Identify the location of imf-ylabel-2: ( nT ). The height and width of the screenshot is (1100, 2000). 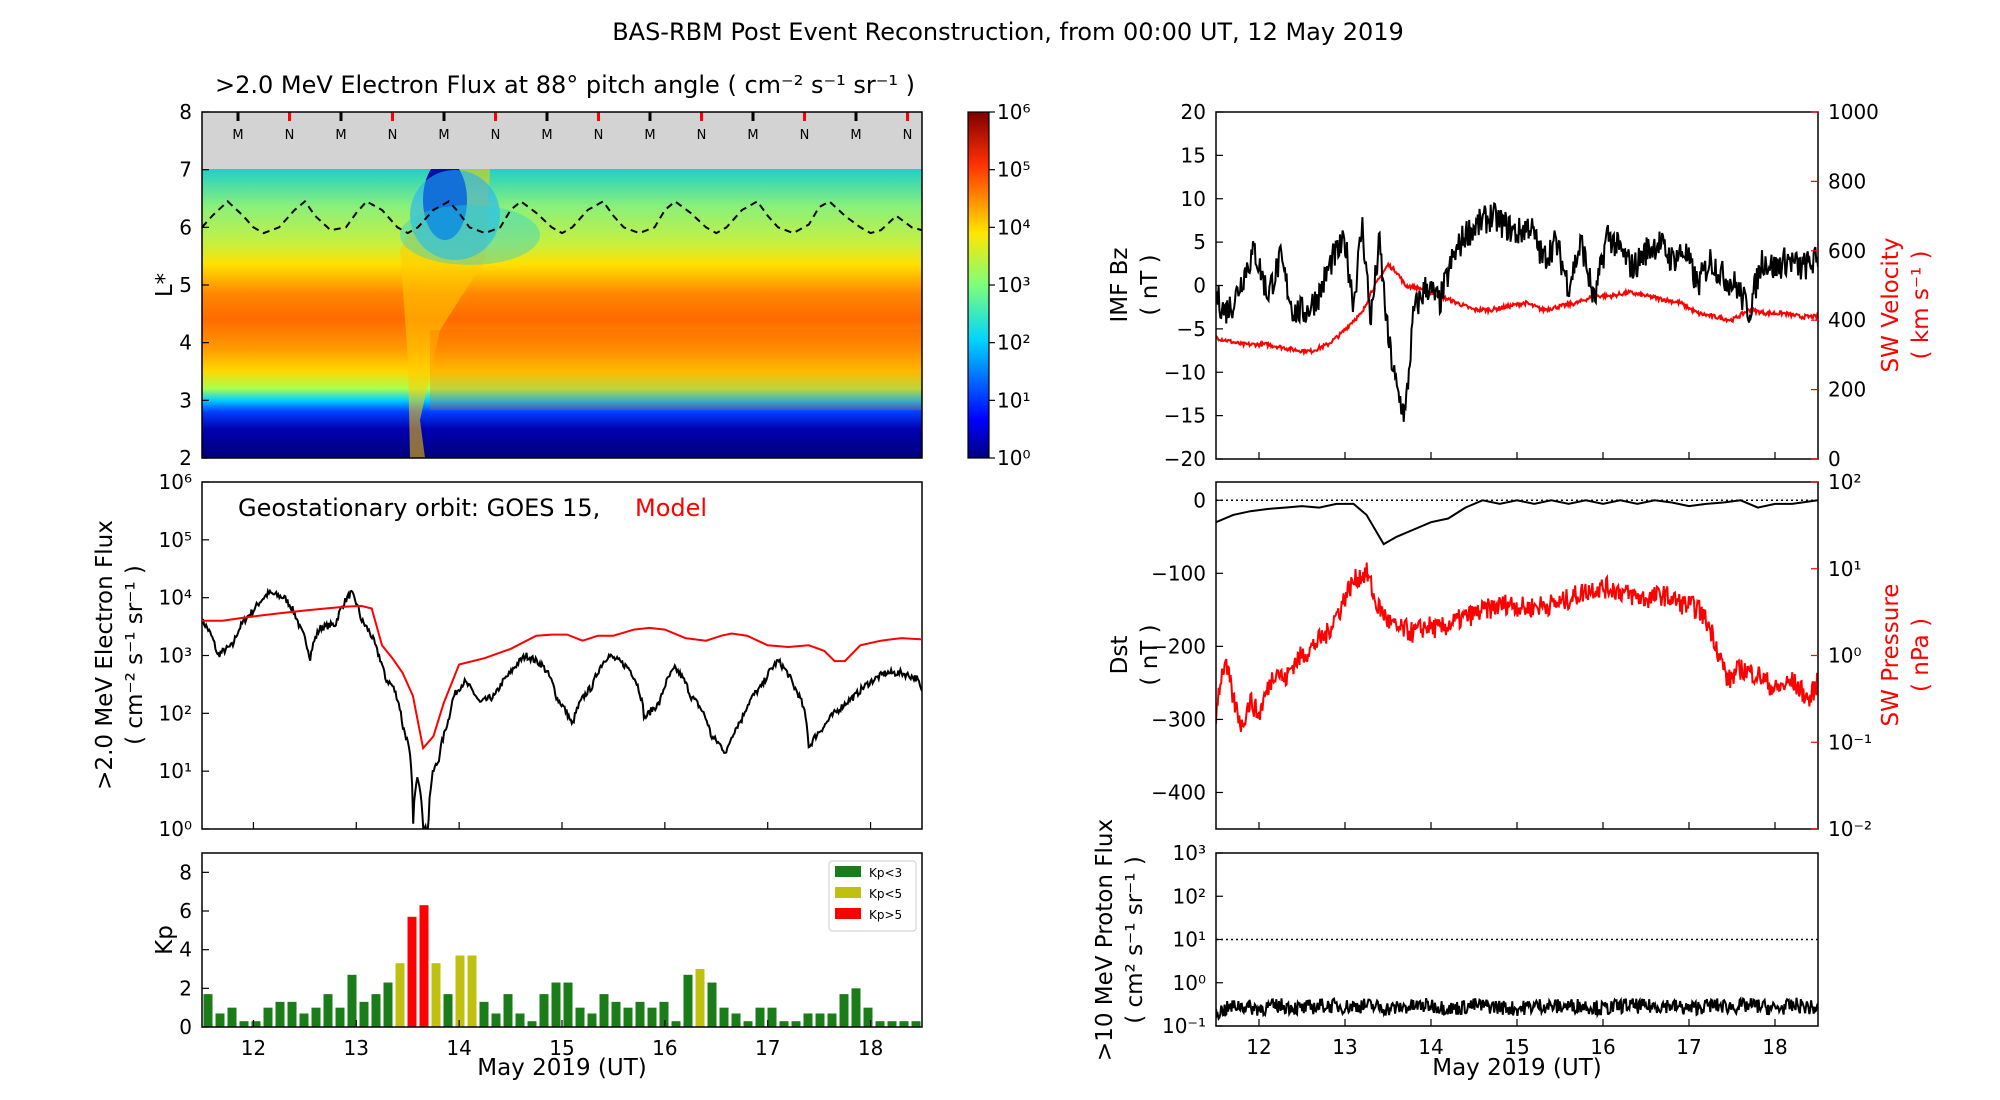
(1150, 284).